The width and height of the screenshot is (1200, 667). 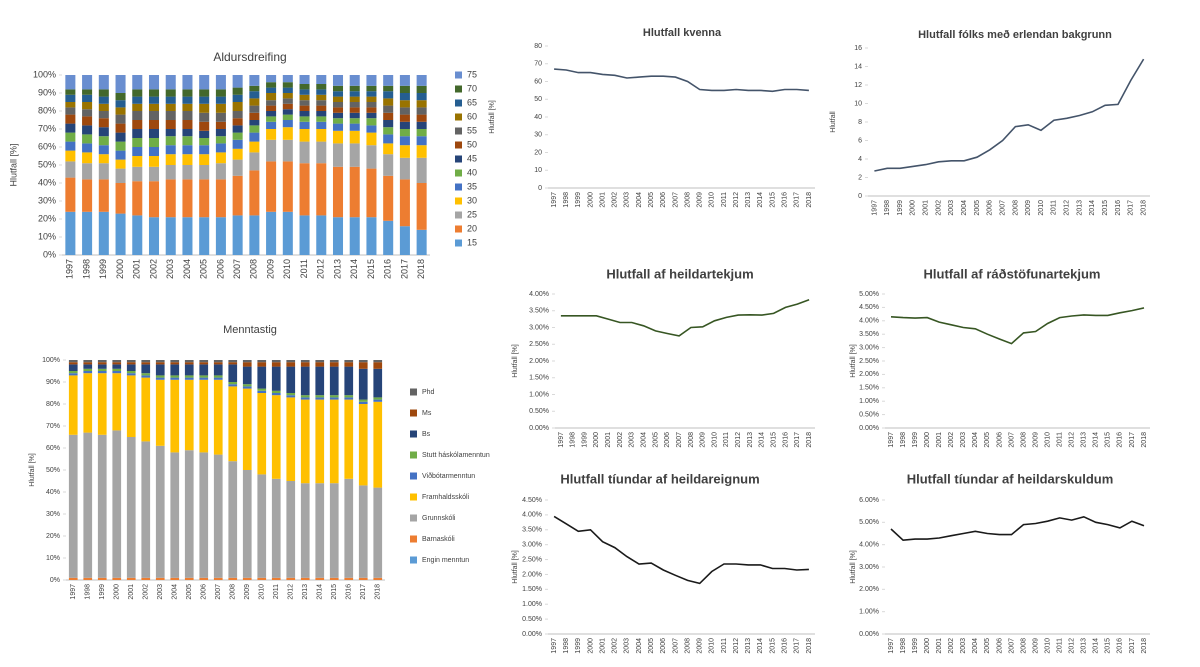 I want to click on y-tick-label: 0.50%, so click(x=532, y=619).